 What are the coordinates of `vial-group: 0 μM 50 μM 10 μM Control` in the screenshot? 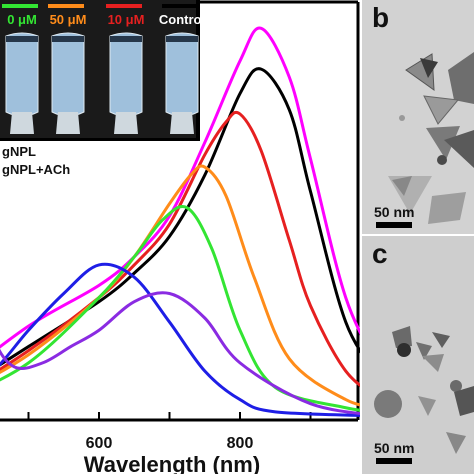 It's located at (103, 69).